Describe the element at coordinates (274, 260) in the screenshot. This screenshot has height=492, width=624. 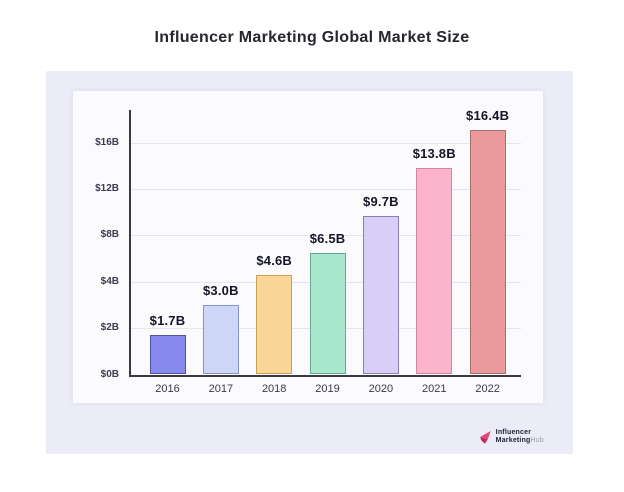
I see `value-label-2018: $4.6B` at that location.